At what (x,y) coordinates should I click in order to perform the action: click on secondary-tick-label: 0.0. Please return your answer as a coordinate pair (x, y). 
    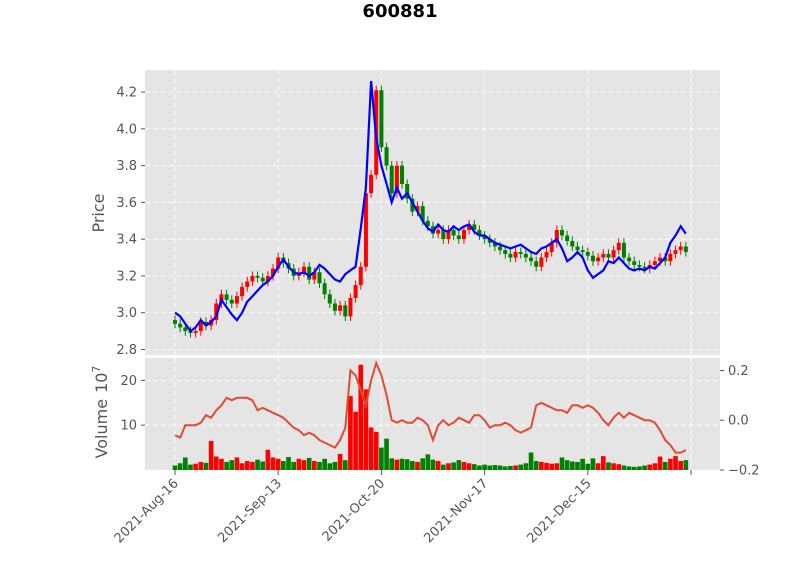
    Looking at the image, I should click on (738, 421).